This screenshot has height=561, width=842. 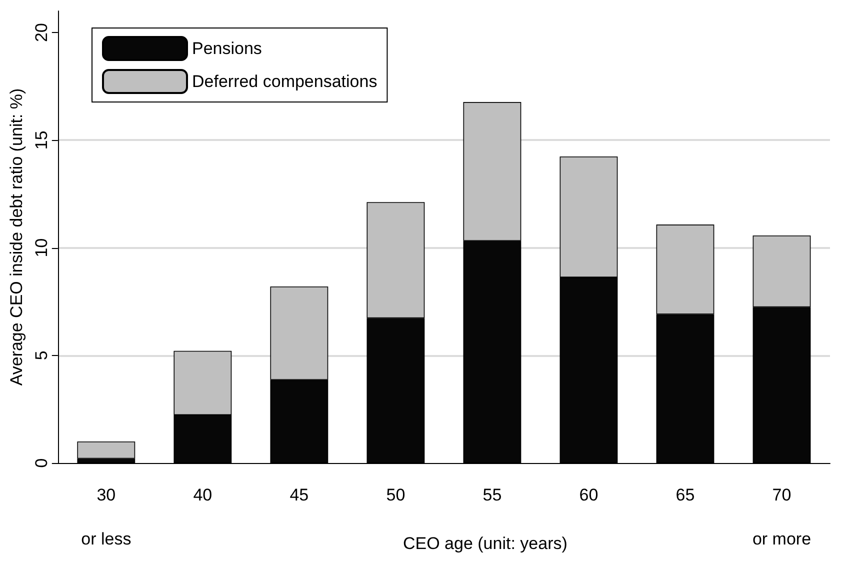 I want to click on y-tick-label: 15, so click(x=41, y=140).